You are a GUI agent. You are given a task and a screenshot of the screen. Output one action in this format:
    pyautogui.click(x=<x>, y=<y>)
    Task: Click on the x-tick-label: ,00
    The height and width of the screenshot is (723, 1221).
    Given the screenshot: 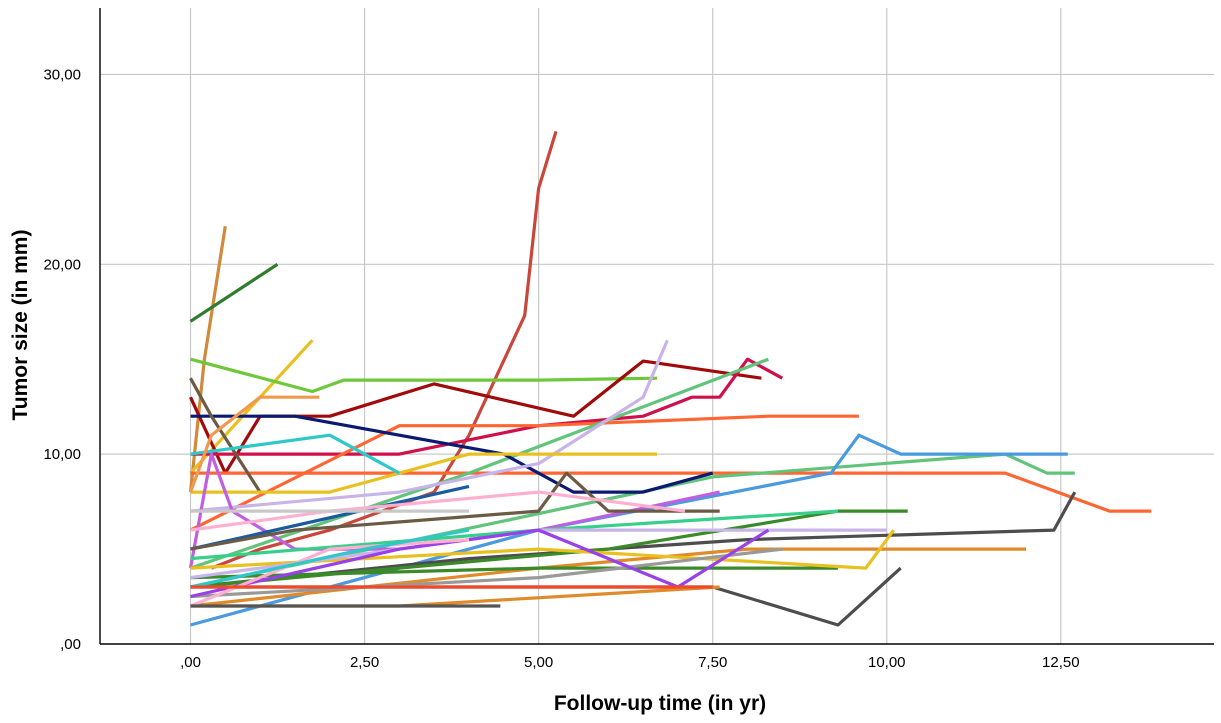 What is the action you would take?
    pyautogui.click(x=190, y=662)
    